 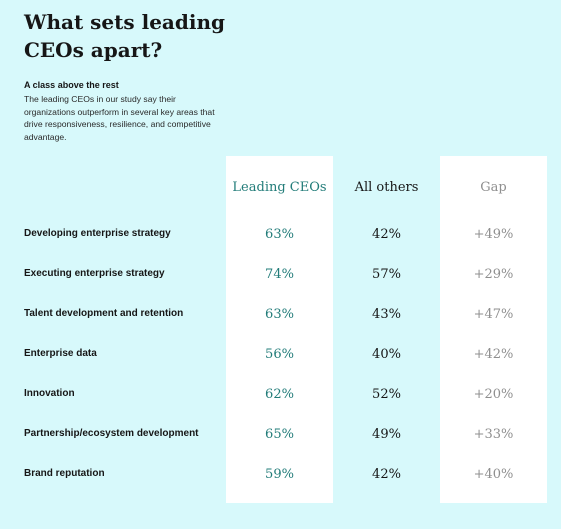 I want to click on leading-ceos-column-background, so click(x=279, y=329).